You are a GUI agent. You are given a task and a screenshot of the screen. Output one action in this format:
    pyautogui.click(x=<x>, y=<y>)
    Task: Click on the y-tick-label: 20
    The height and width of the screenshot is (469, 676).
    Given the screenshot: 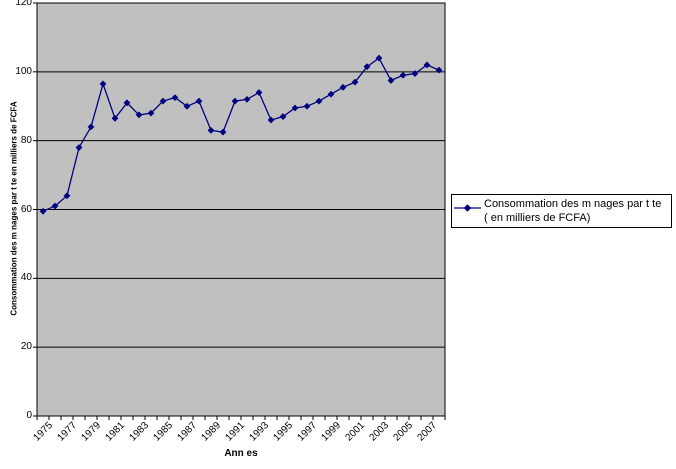 What is the action you would take?
    pyautogui.click(x=26, y=347)
    